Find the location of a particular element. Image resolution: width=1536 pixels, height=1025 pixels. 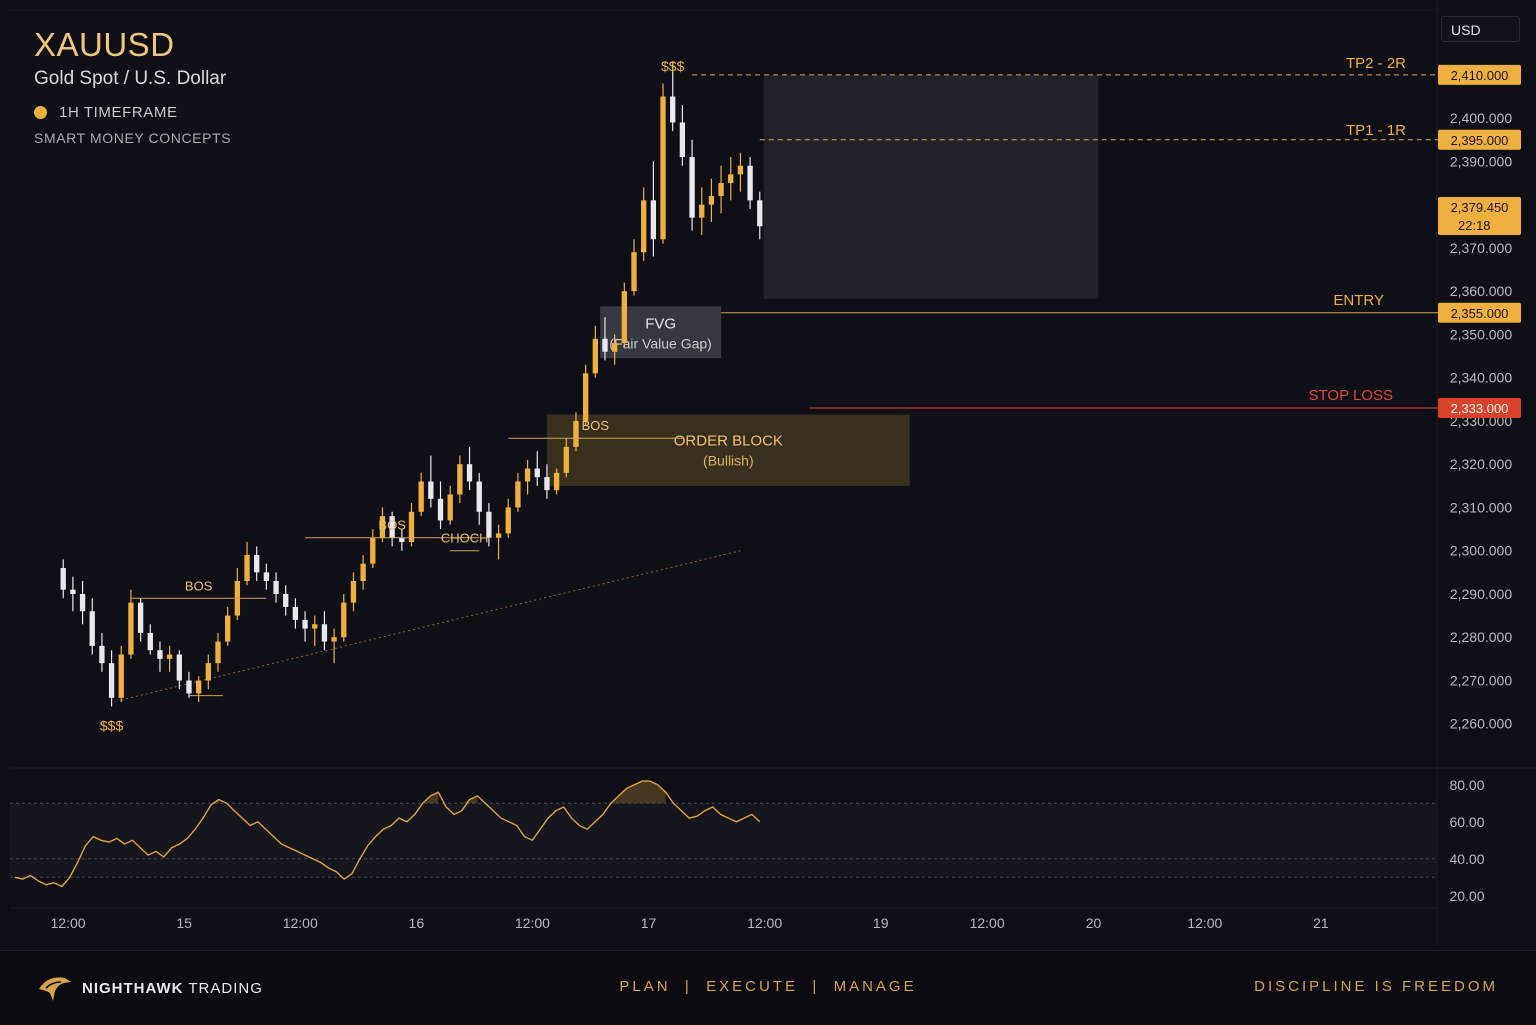

choch-label: CHOCH is located at coordinates (465, 538).